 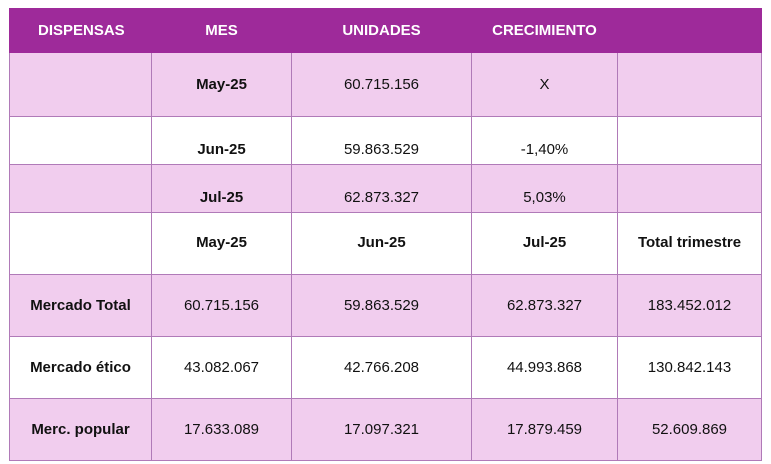 I want to click on total-cell: 130.842.143, so click(x=689, y=367).